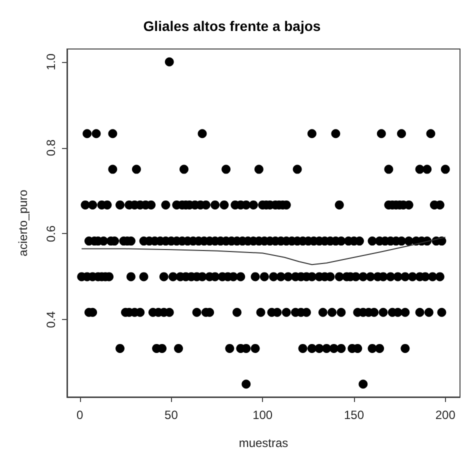  I want to click on x-tick-label: 0, so click(80, 415).